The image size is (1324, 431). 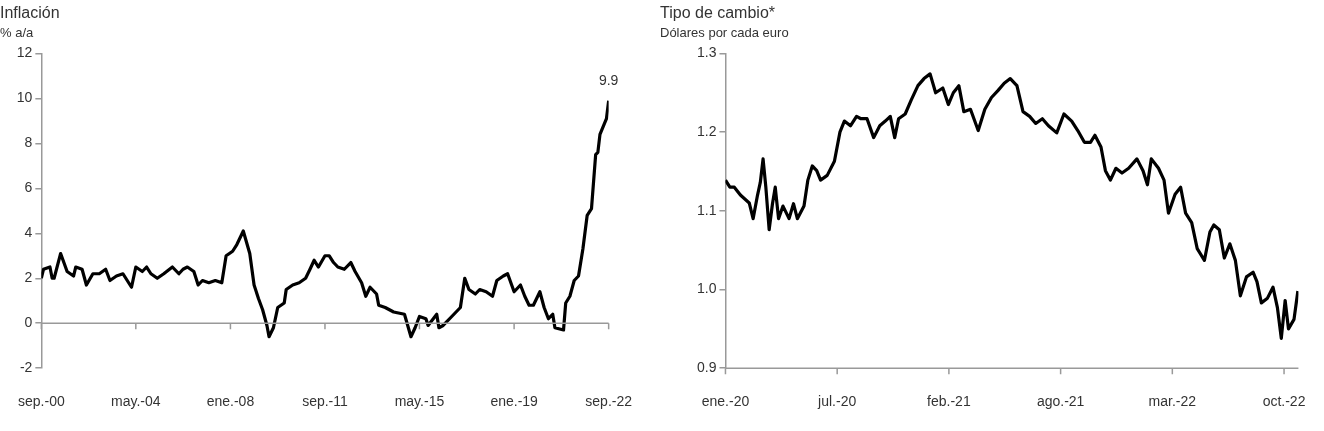 I want to click on y-tick-label: 1.1, so click(x=706, y=209).